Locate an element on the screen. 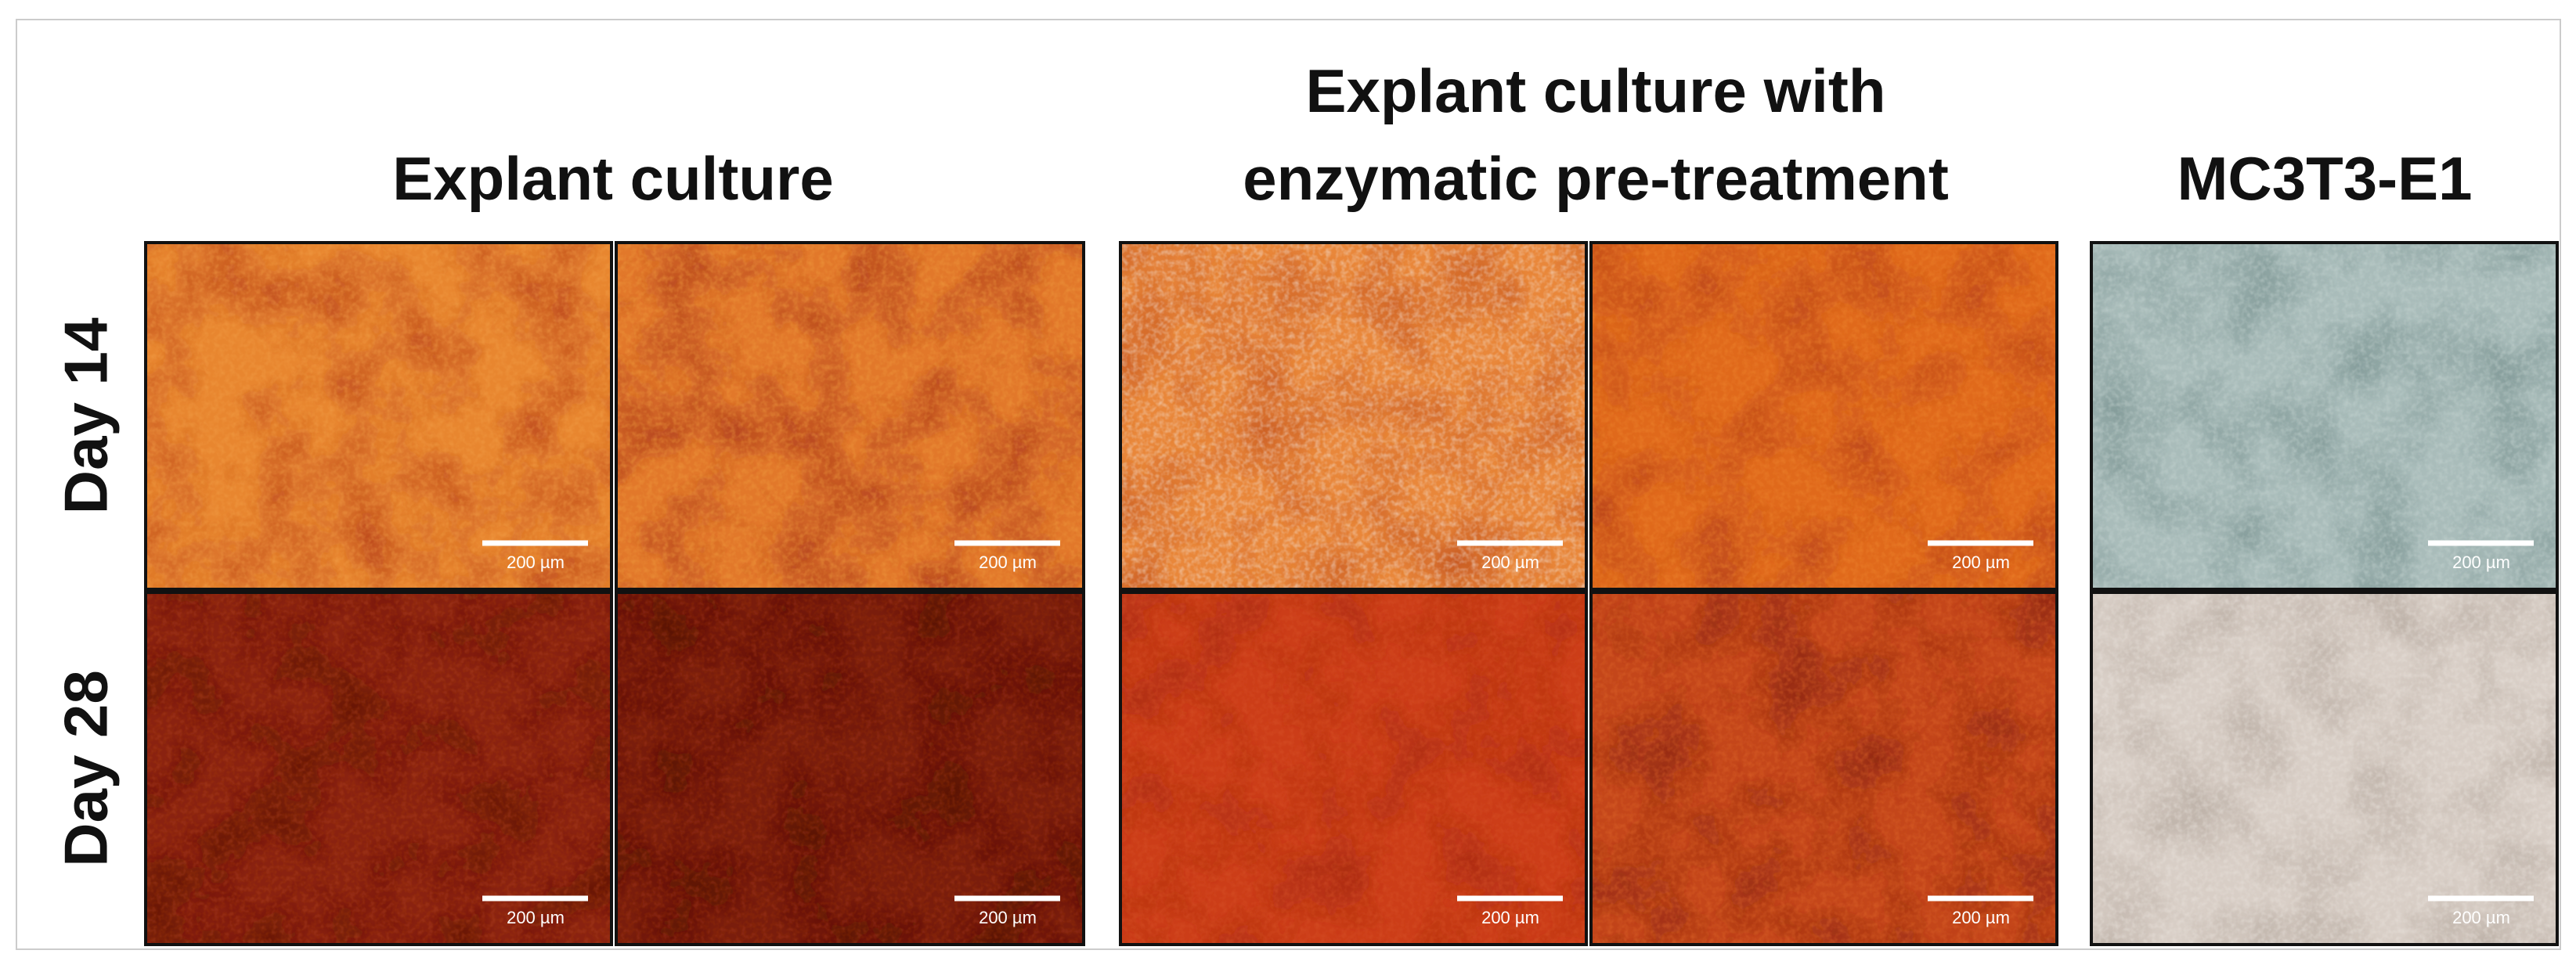 The width and height of the screenshot is (2576, 961). column-title: MC3T3-E1 is located at coordinates (2324, 179).